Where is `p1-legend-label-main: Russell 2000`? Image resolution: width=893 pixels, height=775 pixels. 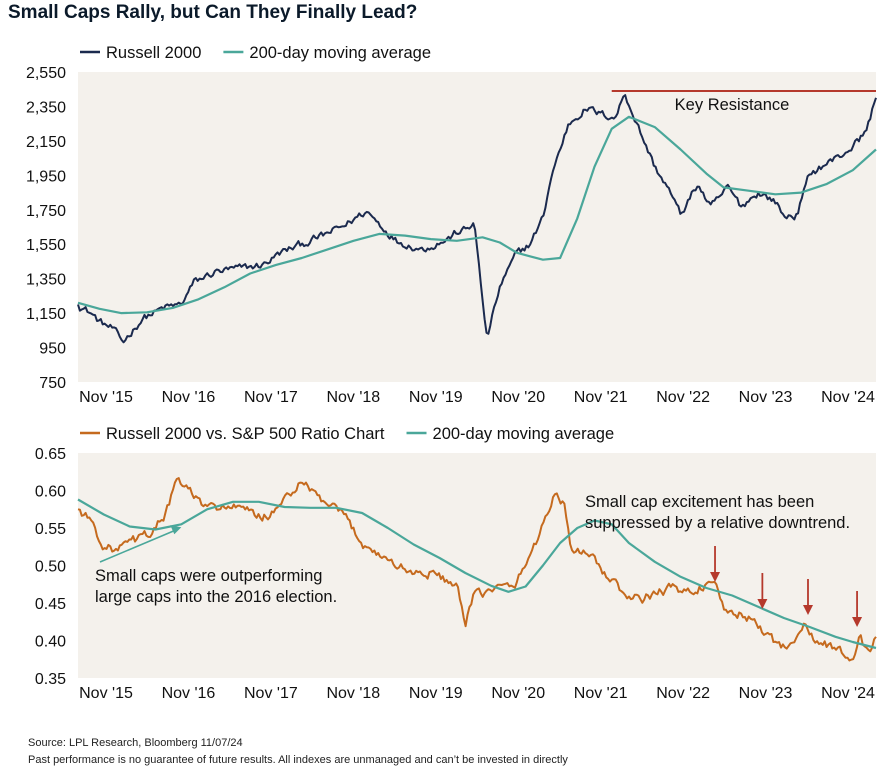 p1-legend-label-main: Russell 2000 is located at coordinates (153, 53).